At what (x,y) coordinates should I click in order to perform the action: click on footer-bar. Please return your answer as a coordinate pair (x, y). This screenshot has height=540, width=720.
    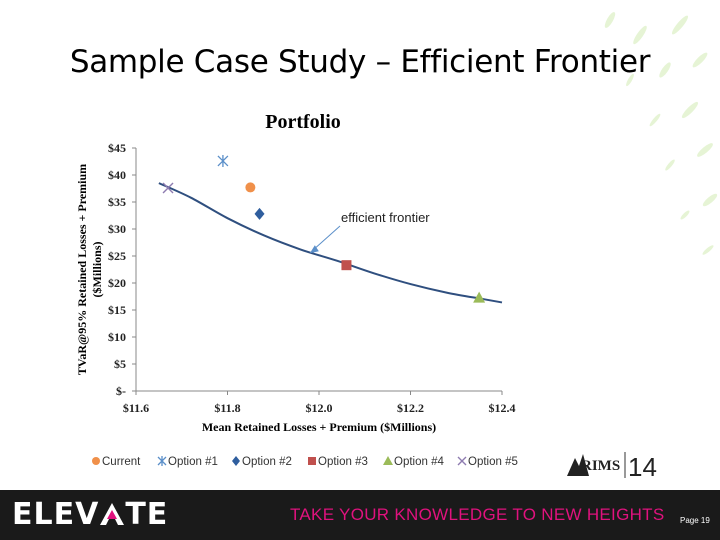
    Looking at the image, I should click on (360, 515).